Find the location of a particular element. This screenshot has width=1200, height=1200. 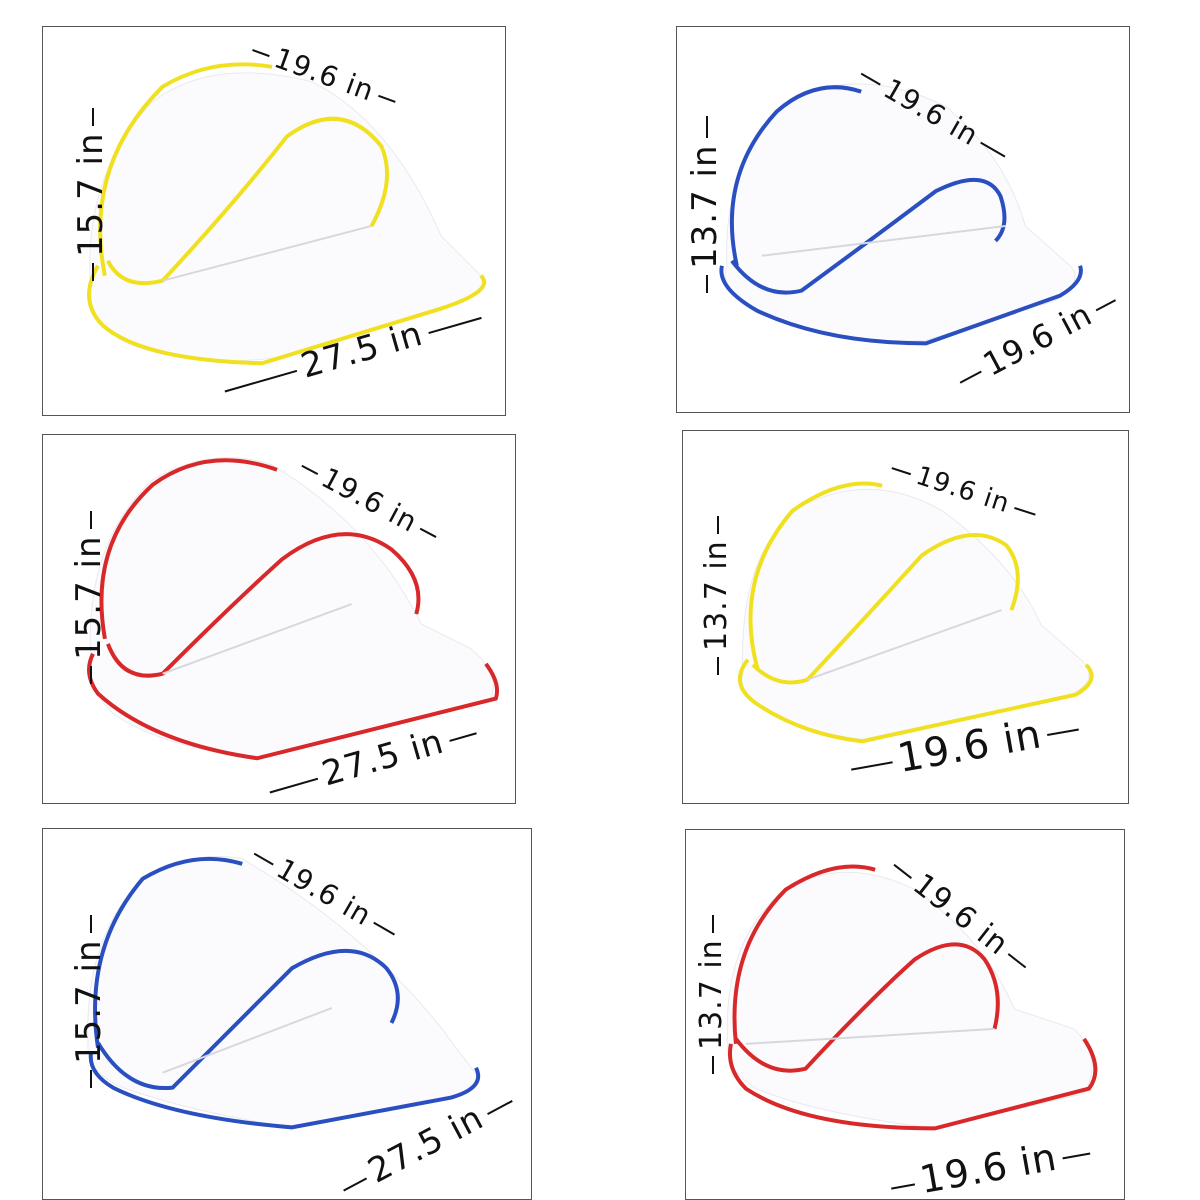

product-panel-3: 15.7 in 19.6 in 27.5 in is located at coordinates (279, 619).